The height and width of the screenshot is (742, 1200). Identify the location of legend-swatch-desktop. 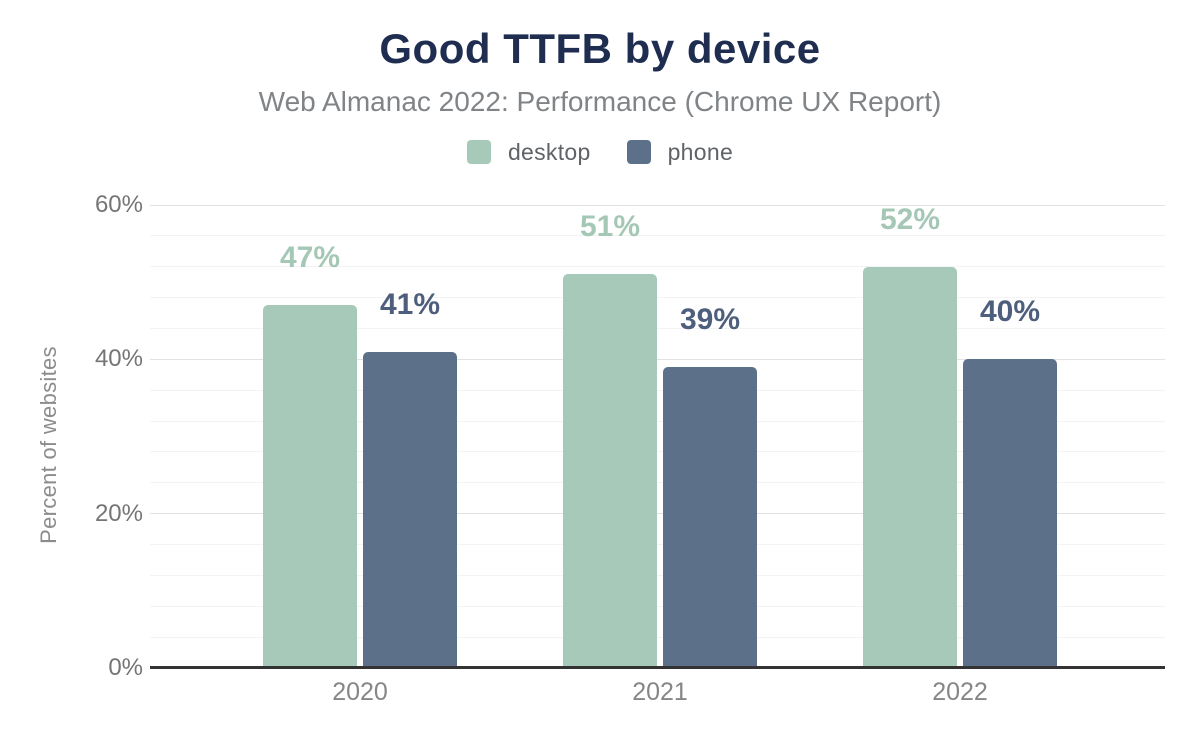
(478, 152).